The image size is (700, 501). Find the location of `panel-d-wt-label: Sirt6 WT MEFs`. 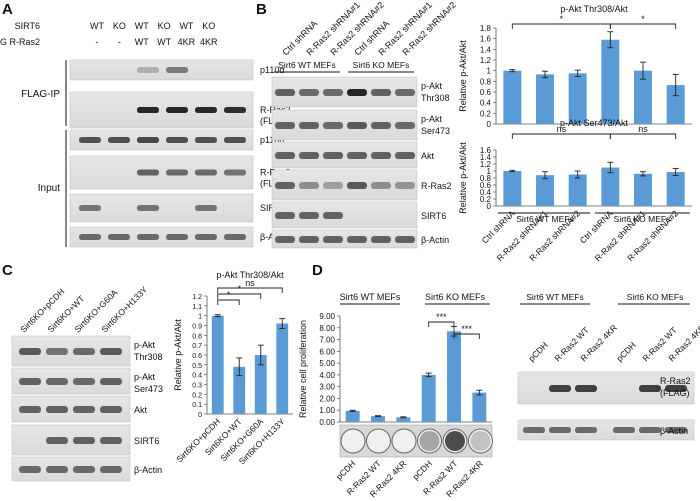

panel-d-wt-label: Sirt6 WT MEFs is located at coordinates (370, 297).